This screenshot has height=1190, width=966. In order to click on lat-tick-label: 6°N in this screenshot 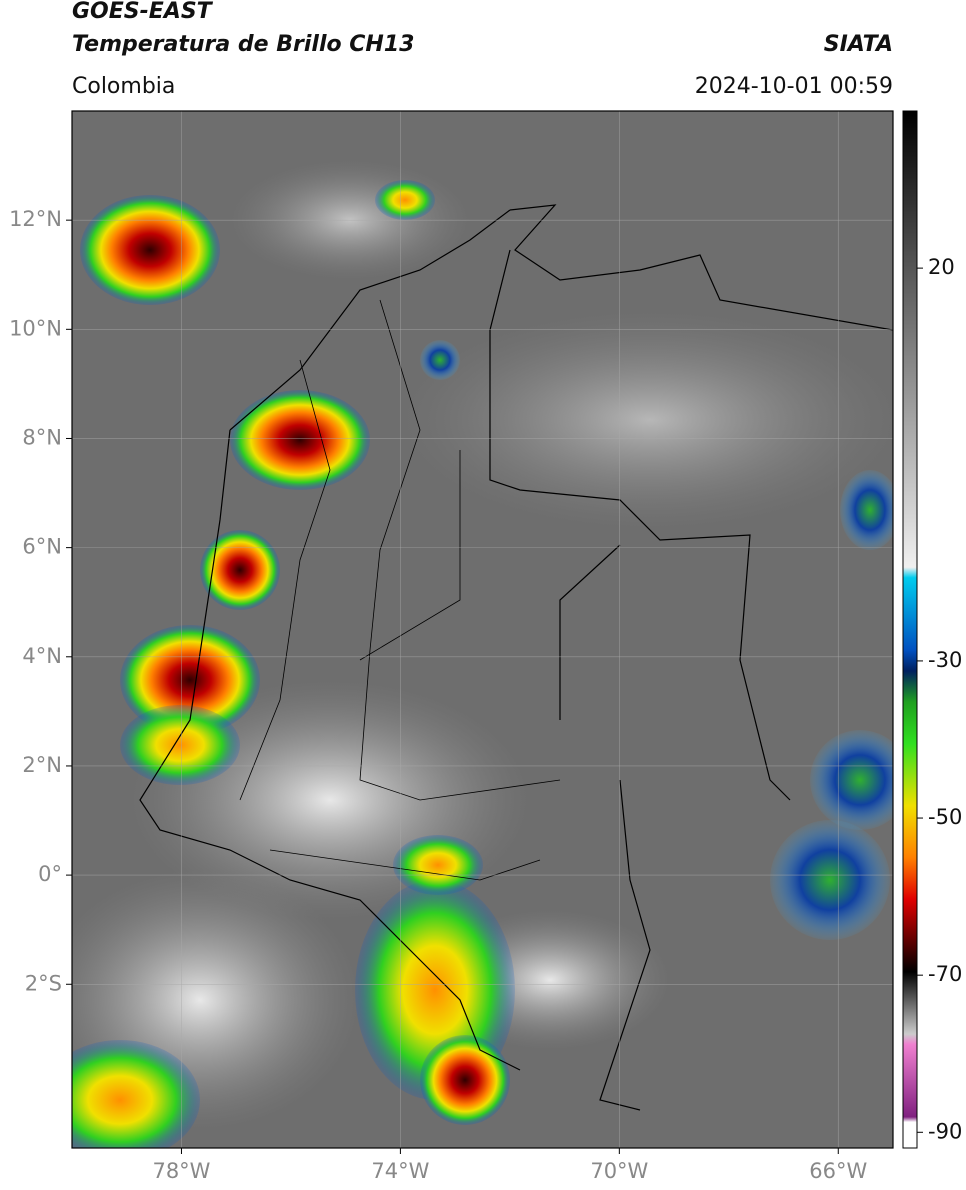, I will do `click(42, 547)`.